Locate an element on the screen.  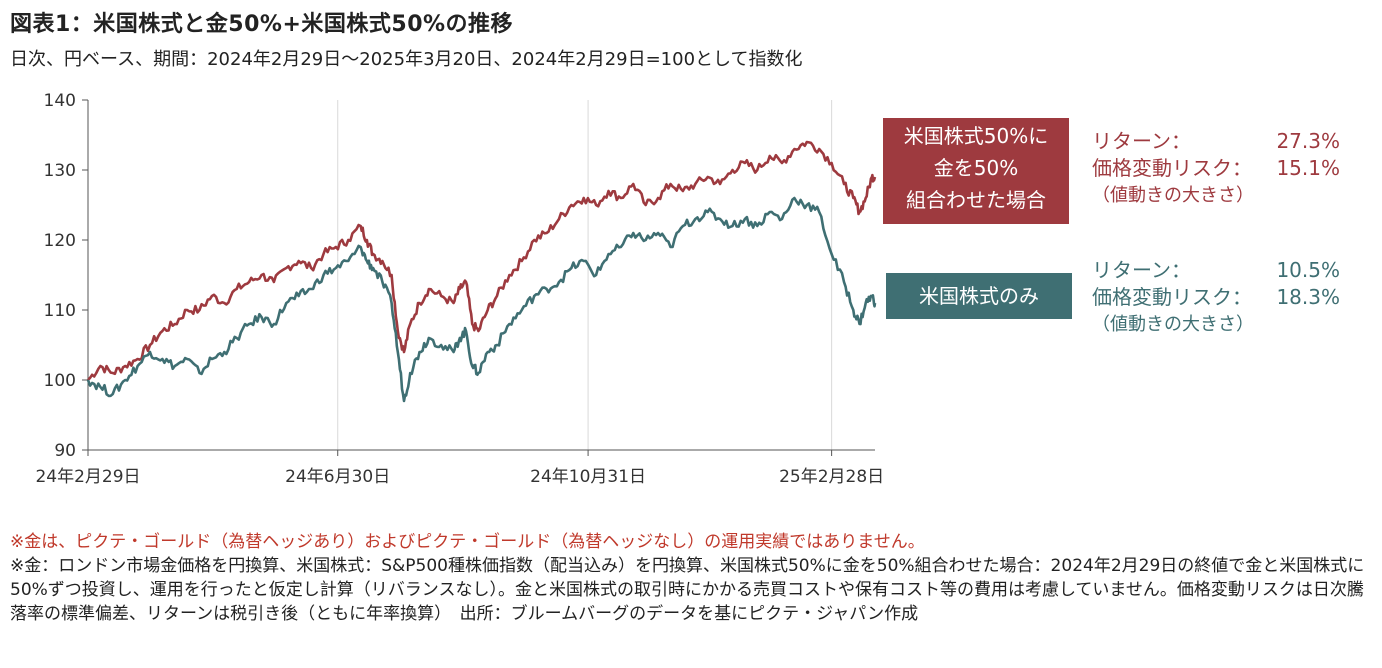
y-tick-label-3: 120 is located at coordinates (60, 241).